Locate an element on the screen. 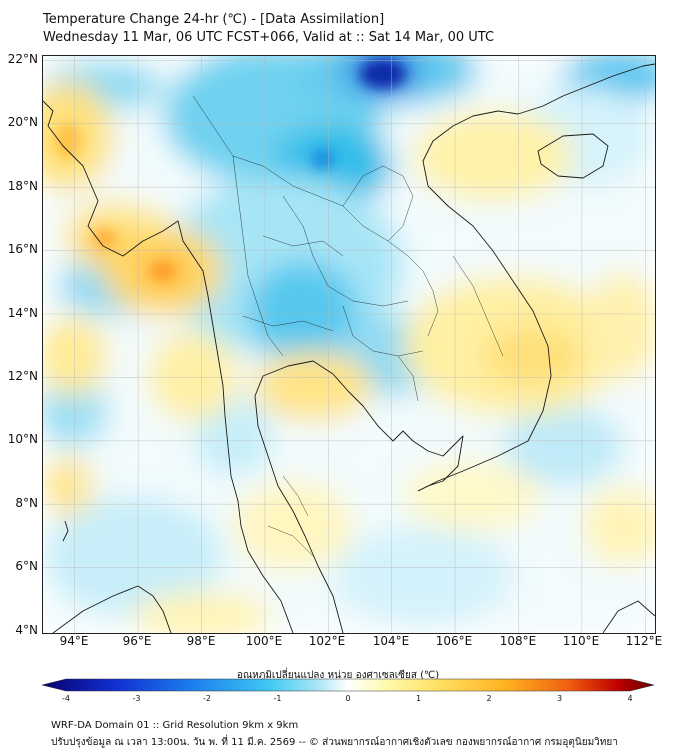  colorbar-tick-label: -2 is located at coordinates (207, 698).